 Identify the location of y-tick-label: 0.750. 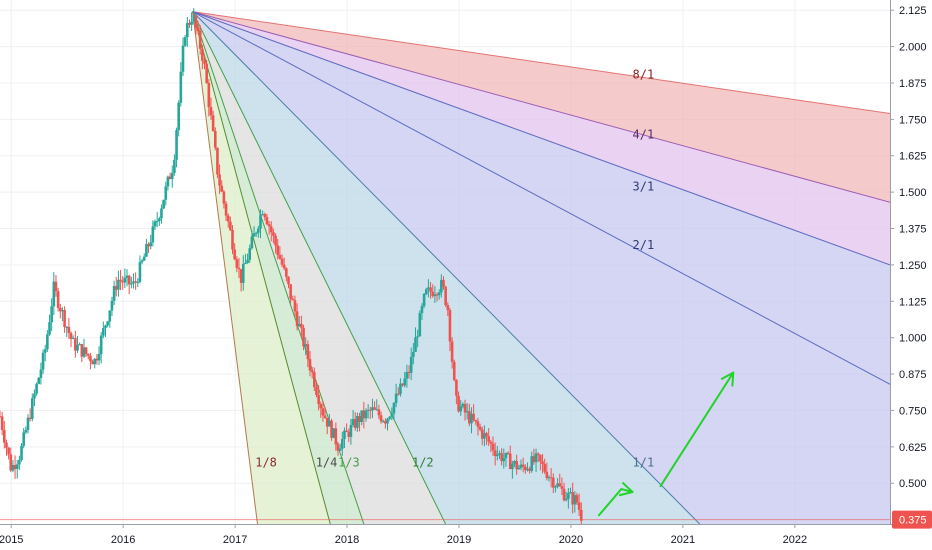
(913, 411).